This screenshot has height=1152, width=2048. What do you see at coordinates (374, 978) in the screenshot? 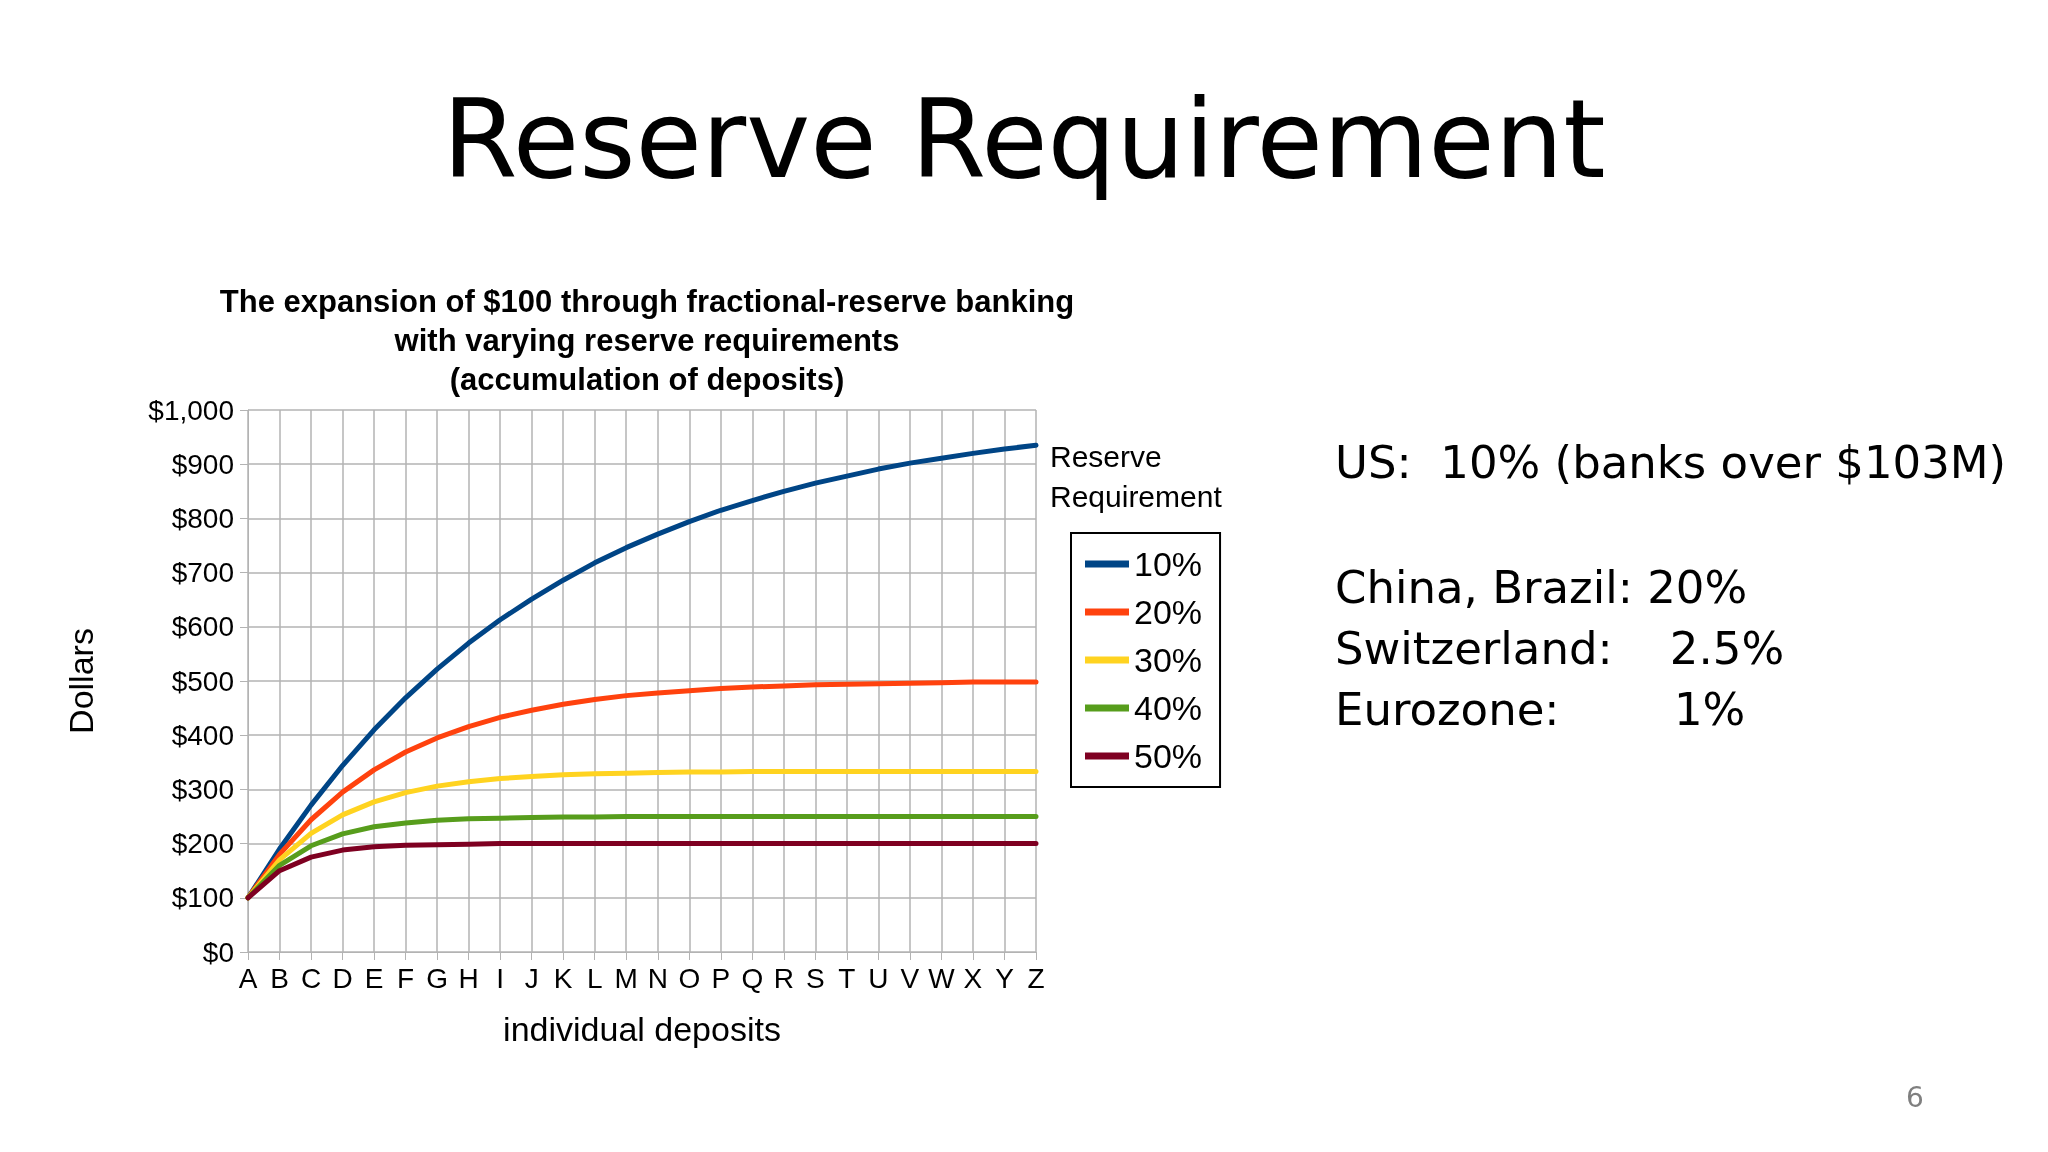
I see `x-tick-label: E` at bounding box center [374, 978].